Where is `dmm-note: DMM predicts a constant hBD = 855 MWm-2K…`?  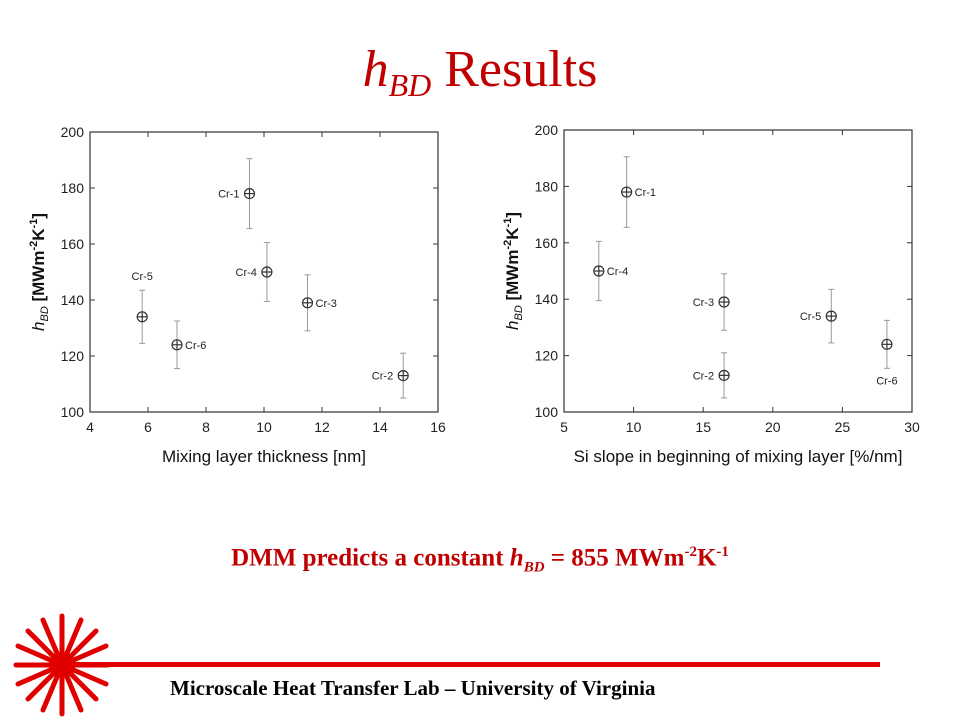 dmm-note: DMM predicts a constant hBD = 855 MWm-2K… is located at coordinates (480, 560).